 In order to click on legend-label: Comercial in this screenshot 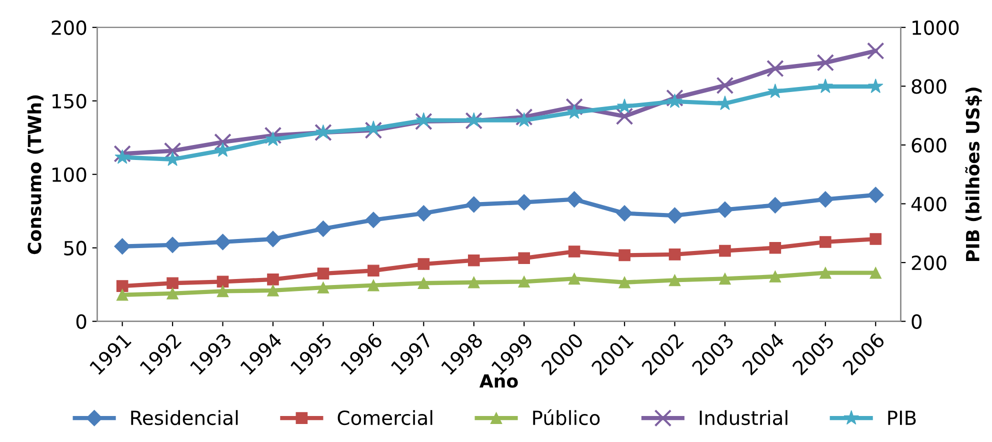, I will do `click(385, 418)`.